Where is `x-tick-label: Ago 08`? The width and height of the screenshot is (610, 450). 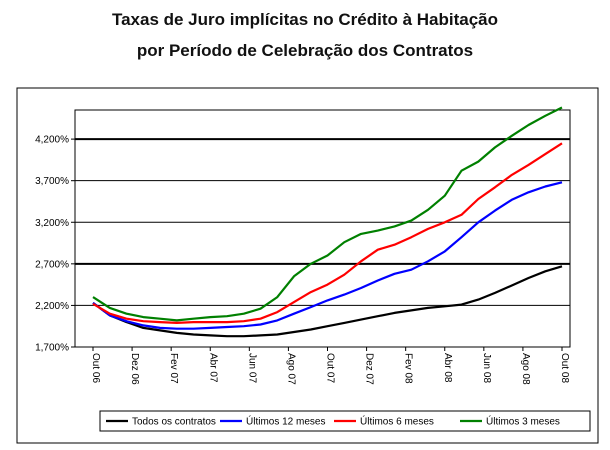 x-tick-label: Ago 08 is located at coordinates (525, 369).